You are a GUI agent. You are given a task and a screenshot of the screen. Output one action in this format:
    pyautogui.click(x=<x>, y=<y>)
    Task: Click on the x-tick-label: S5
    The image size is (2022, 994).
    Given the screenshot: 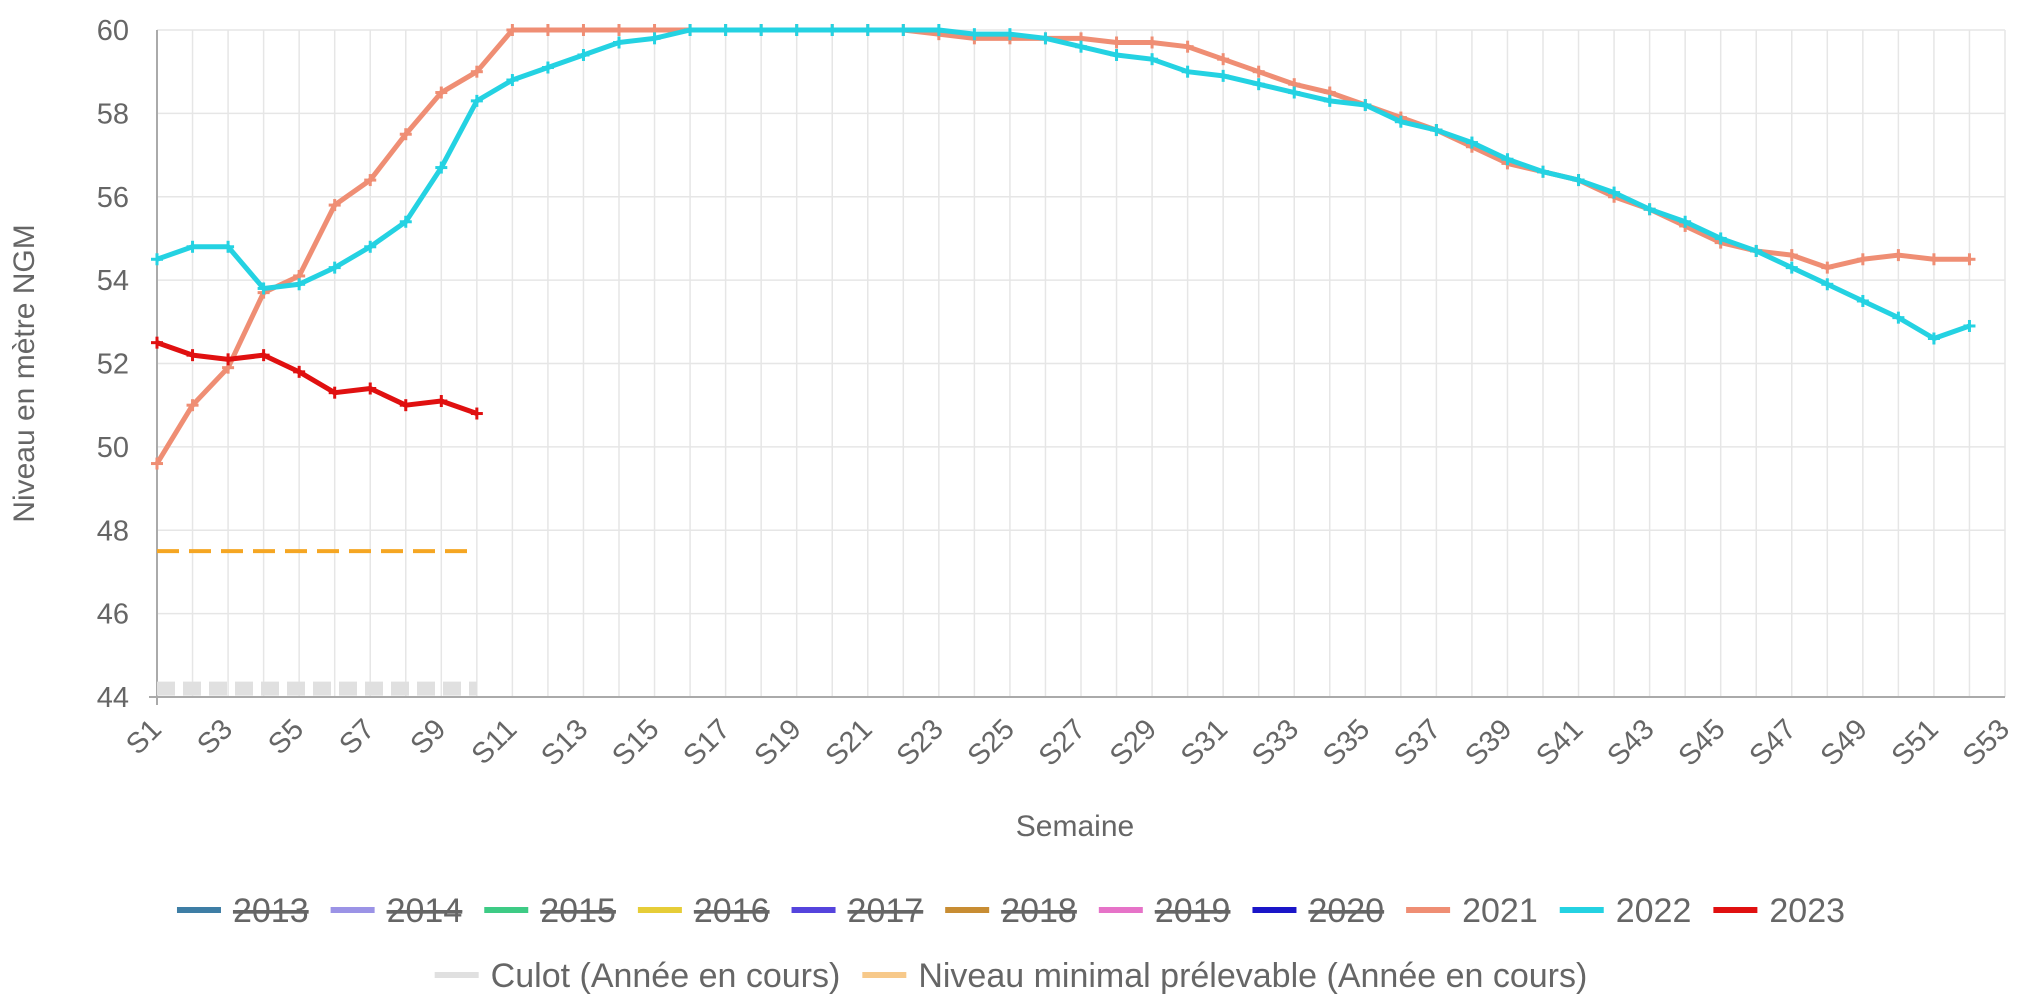 What is the action you would take?
    pyautogui.click(x=286, y=737)
    